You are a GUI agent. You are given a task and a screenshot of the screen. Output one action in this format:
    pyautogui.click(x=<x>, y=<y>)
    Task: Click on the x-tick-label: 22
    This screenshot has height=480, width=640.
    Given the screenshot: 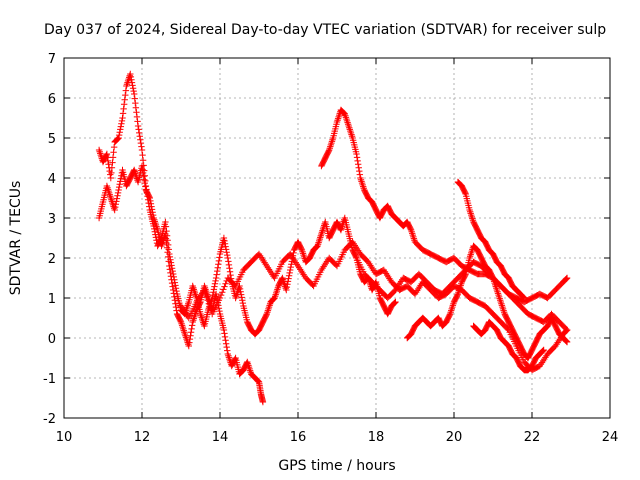 What is the action you would take?
    pyautogui.click(x=532, y=437)
    